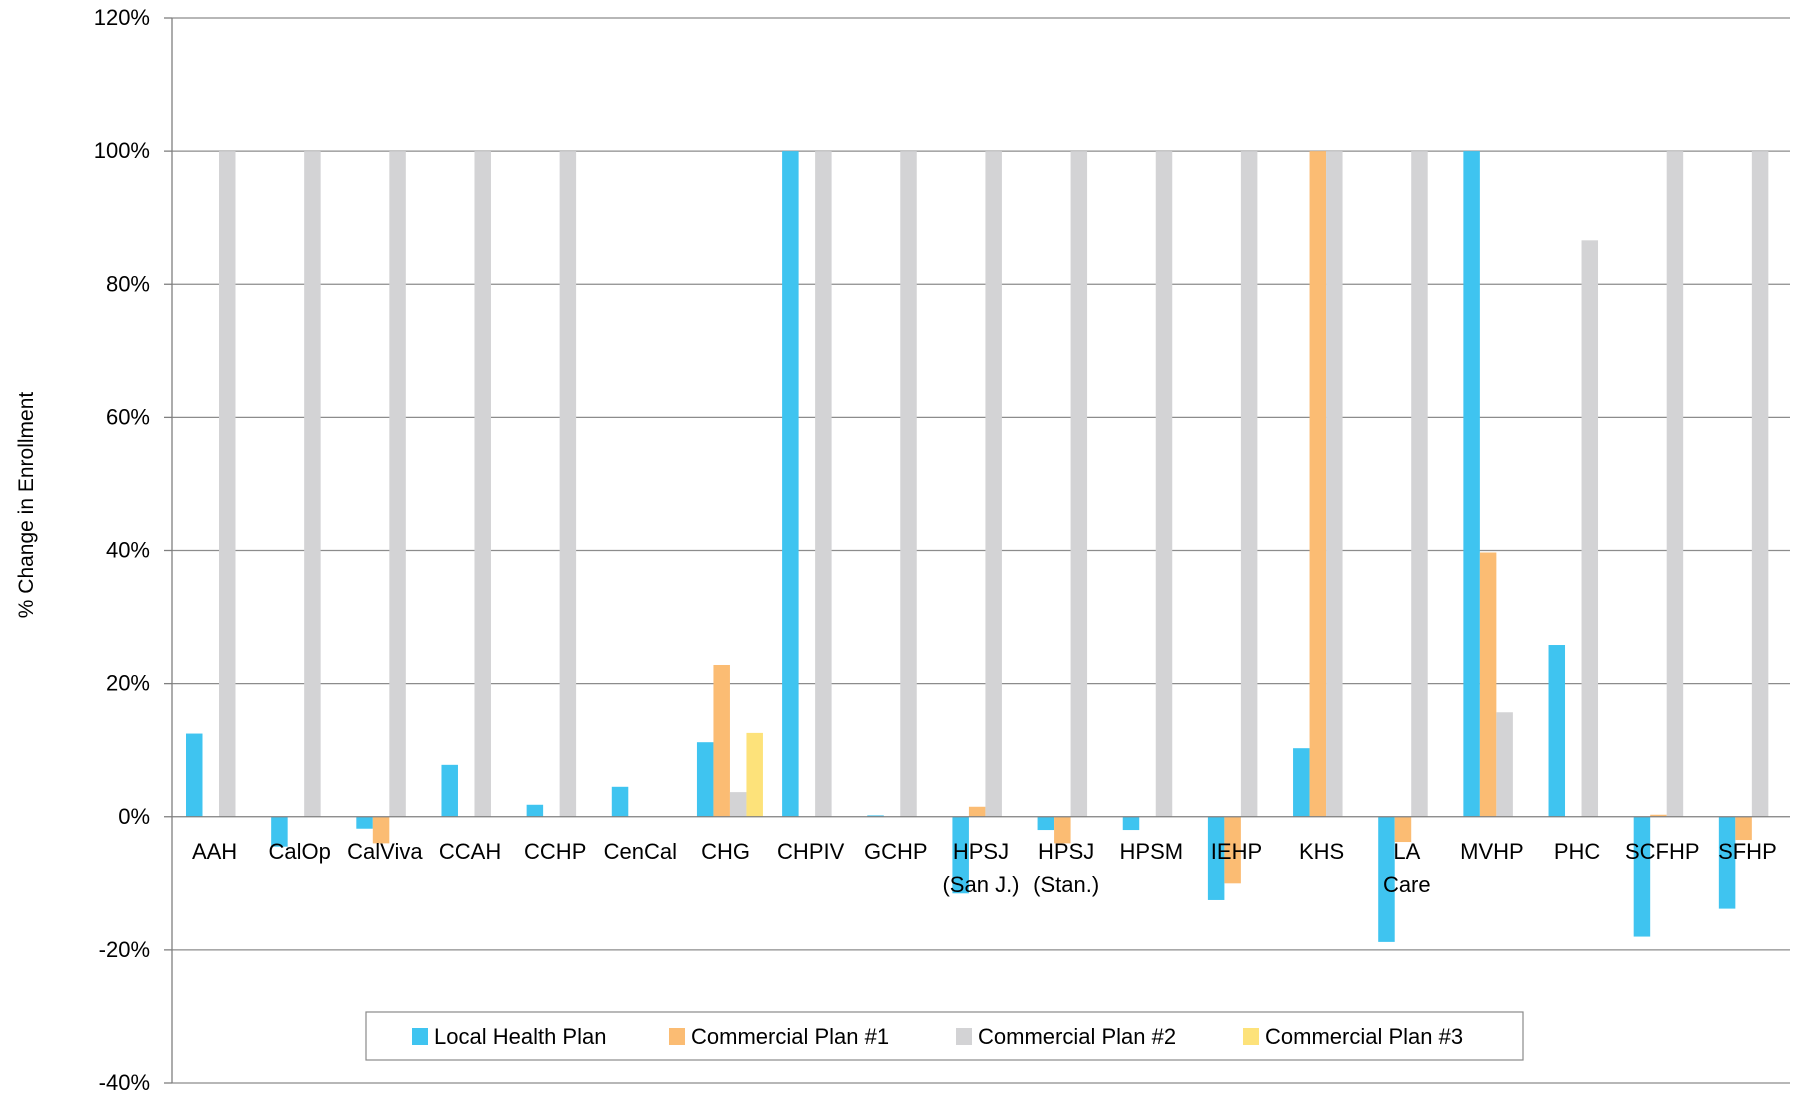 Image resolution: width=1795 pixels, height=1095 pixels. Describe the element at coordinates (1406, 851) in the screenshot. I see `x-category-label: LA` at that location.